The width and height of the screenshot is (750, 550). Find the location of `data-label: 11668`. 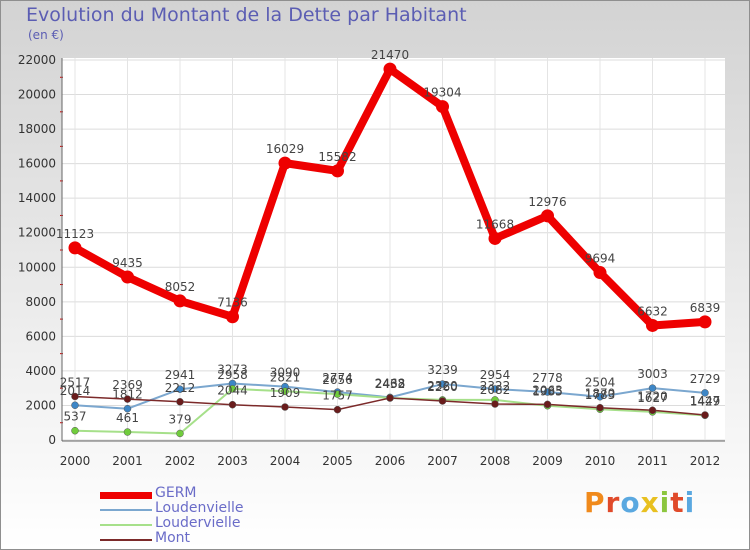

data-label: 11668 is located at coordinates (495, 224).